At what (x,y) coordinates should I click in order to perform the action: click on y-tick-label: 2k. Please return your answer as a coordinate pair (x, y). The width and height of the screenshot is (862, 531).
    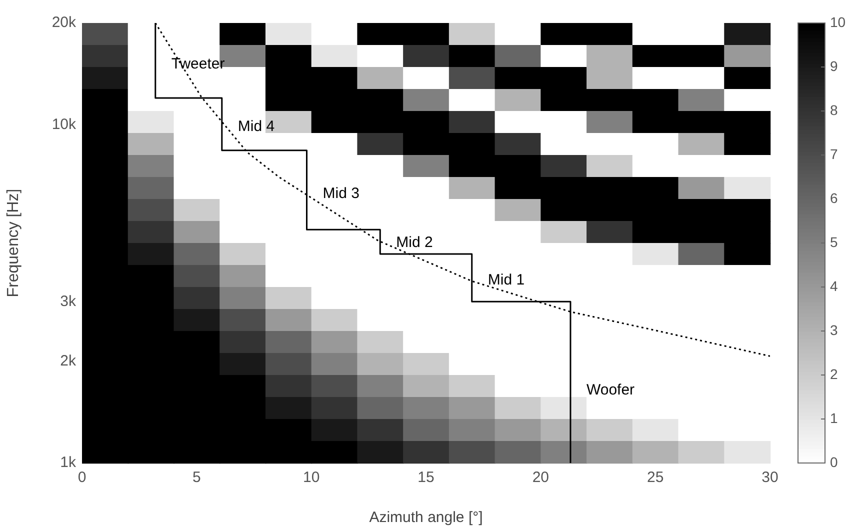
    Looking at the image, I should click on (68, 361).